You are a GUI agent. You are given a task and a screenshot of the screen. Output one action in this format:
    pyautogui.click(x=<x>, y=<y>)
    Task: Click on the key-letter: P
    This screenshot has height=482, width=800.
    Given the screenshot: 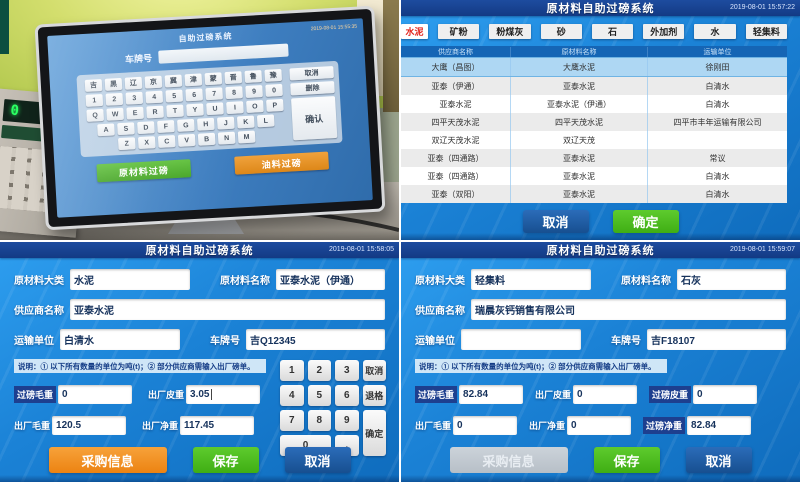 What is the action you would take?
    pyautogui.click(x=275, y=105)
    